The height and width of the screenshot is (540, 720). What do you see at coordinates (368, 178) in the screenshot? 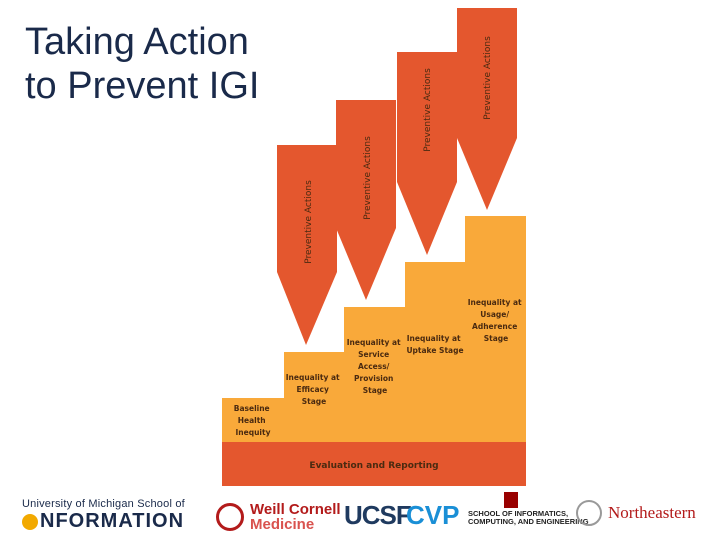
I see `arrow-label-2: Preventive Actions` at bounding box center [368, 178].